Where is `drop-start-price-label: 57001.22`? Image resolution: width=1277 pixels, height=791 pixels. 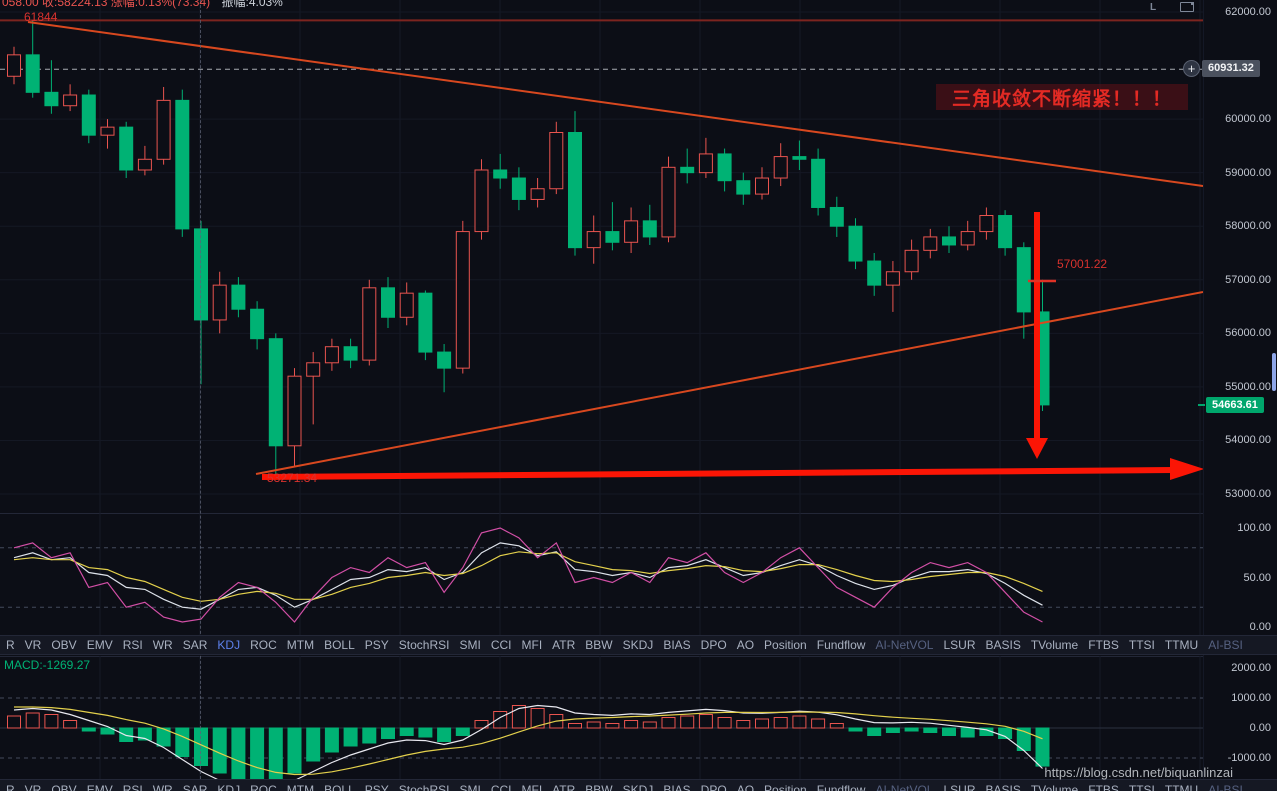
drop-start-price-label: 57001.22 is located at coordinates (1082, 264).